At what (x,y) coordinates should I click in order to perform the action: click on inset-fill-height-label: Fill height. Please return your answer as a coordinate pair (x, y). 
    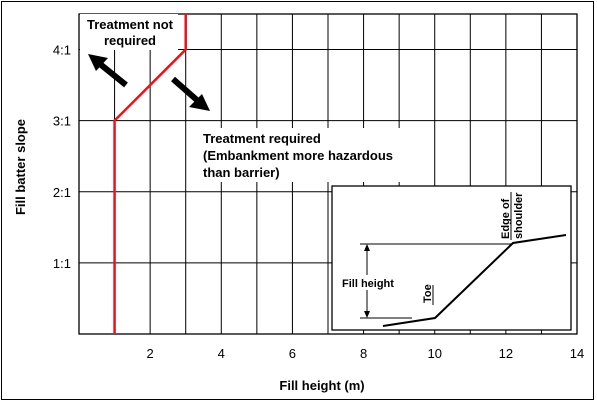
    Looking at the image, I should click on (368, 284).